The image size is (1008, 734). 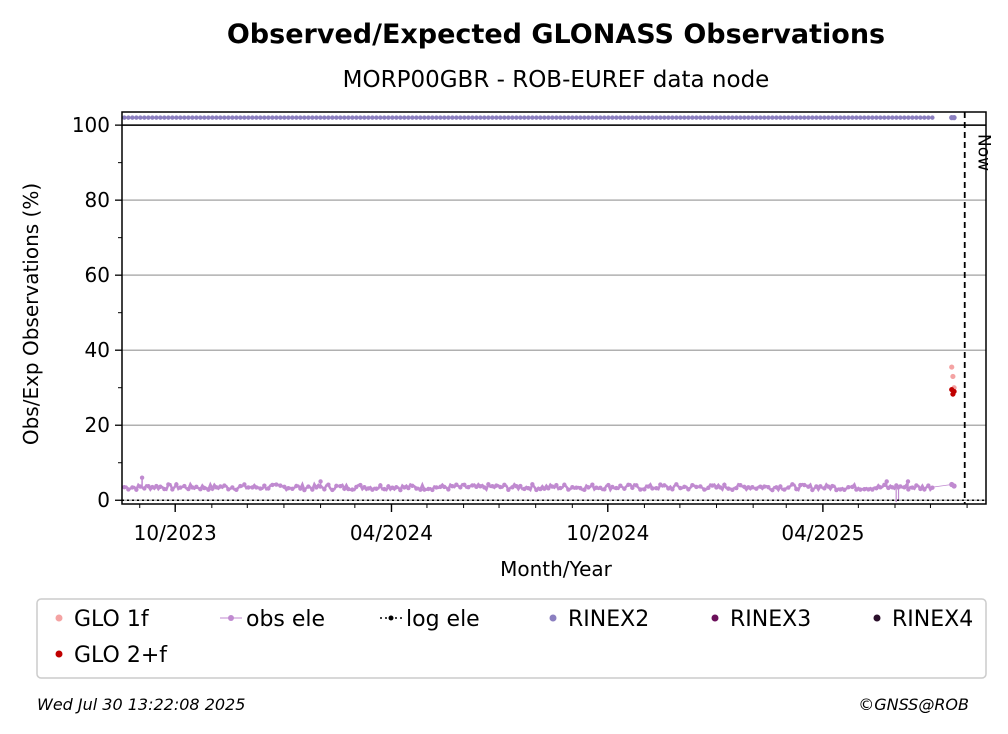 What do you see at coordinates (607, 533) in the screenshot?
I see `x-tick-label: 10/2024` at bounding box center [607, 533].